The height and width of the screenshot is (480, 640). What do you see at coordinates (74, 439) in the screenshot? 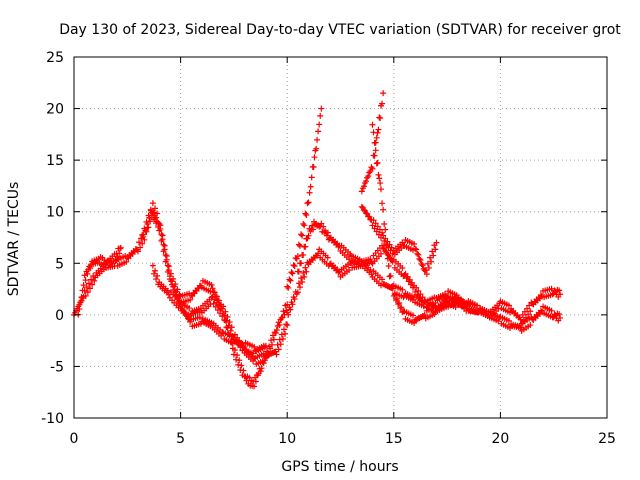
I see `x-tick-label: 0` at bounding box center [74, 439].